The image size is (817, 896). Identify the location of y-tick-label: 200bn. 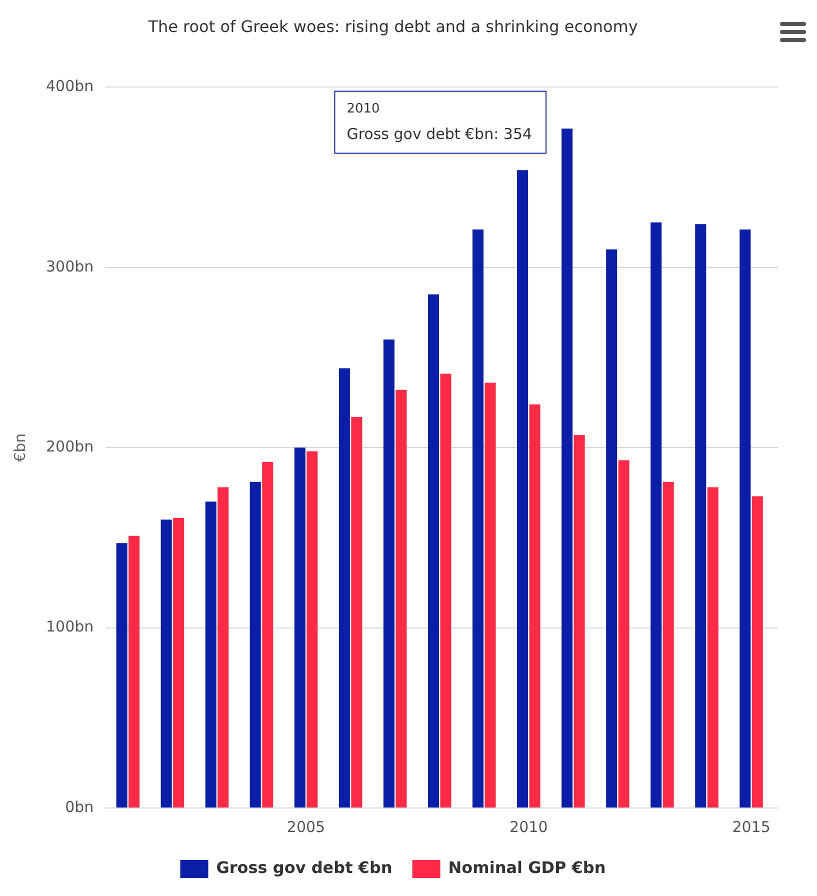
(70, 446).